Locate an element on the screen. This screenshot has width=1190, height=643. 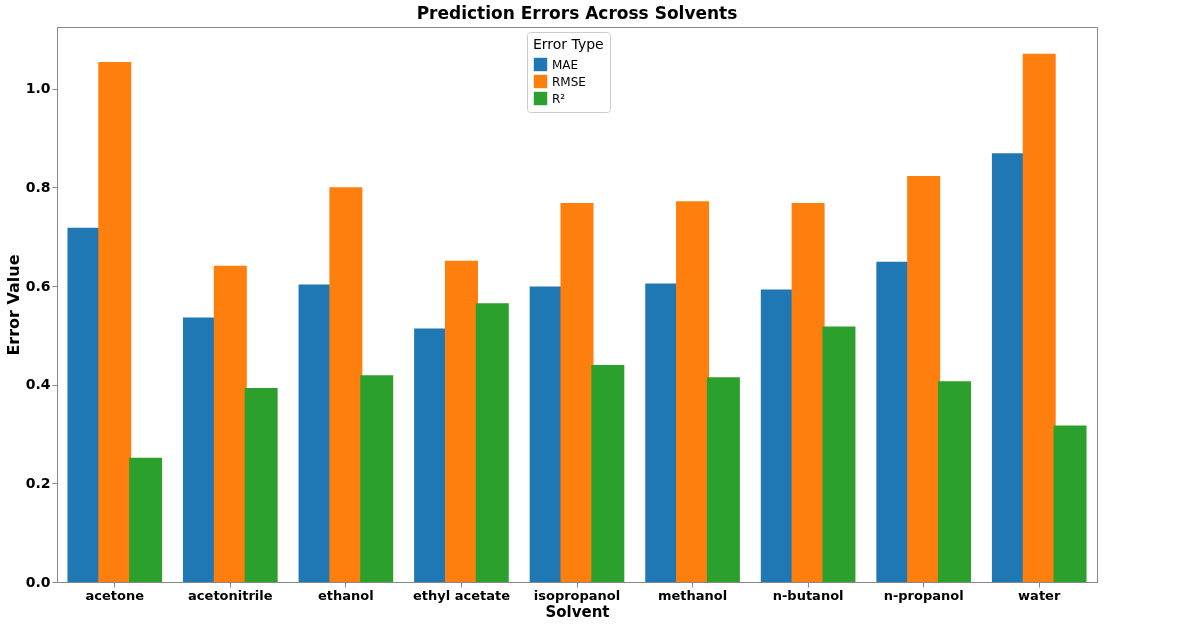
y-axis-title: Error Value is located at coordinates (13, 305).